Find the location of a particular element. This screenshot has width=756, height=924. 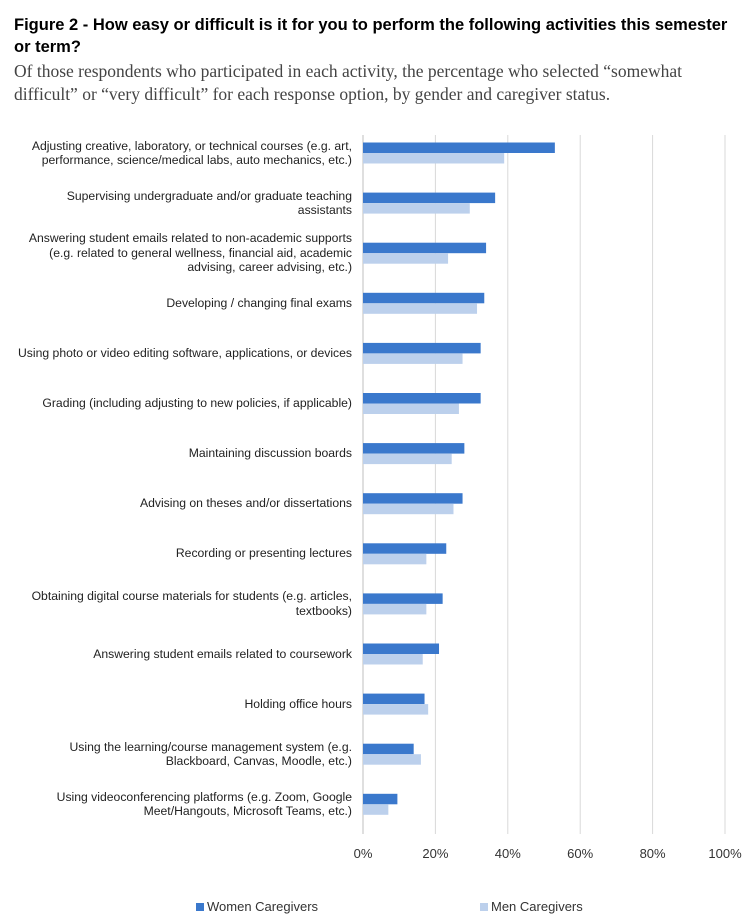

x-tick-label: 20% is located at coordinates (435, 853).